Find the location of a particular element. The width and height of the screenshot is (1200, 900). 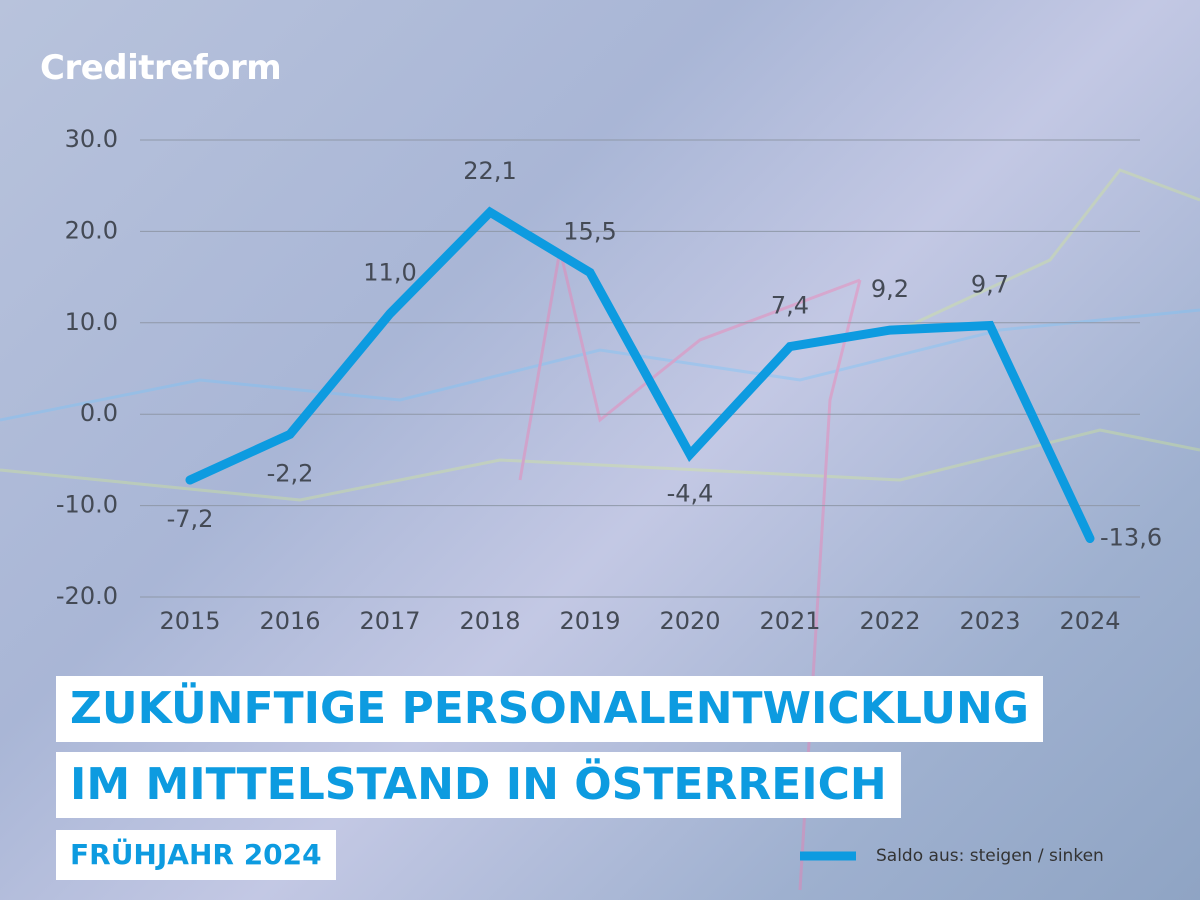

x-tick-label: 2018 is located at coordinates (489, 621).